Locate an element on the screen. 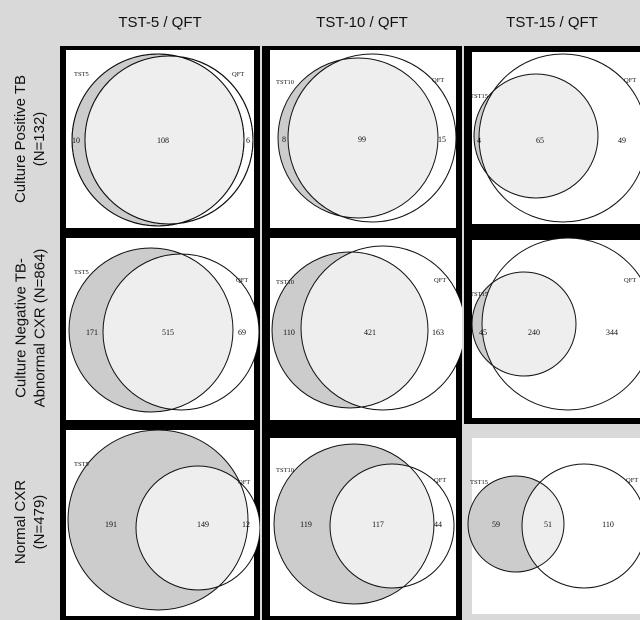  venn-cell-r1c3: TST15 QFT 4 65 49 is located at coordinates (552, 139).